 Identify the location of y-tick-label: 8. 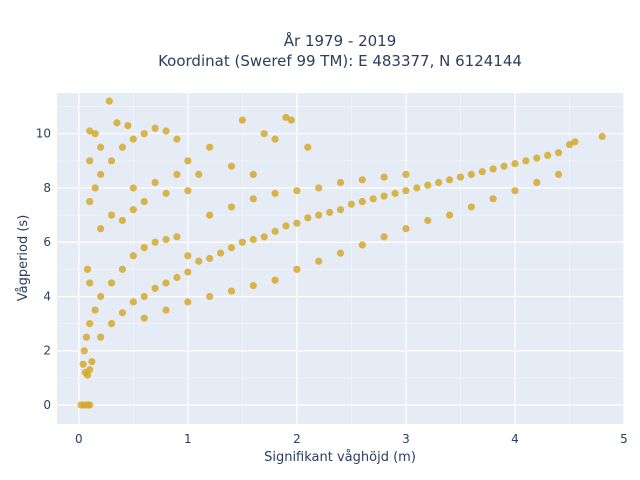
(47, 188).